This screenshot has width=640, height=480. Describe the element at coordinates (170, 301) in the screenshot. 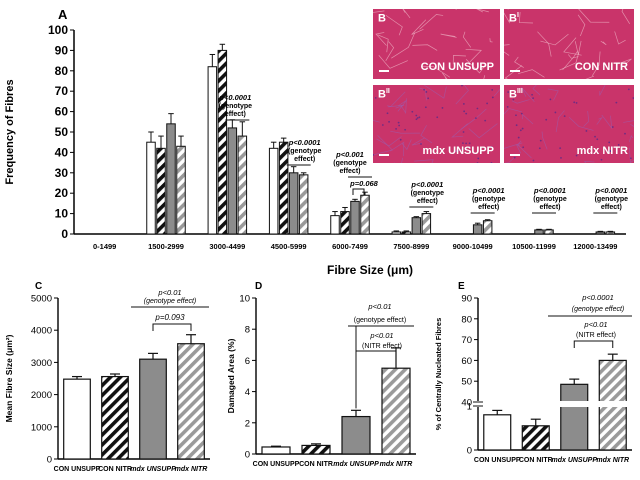

I see `annotation-text: (genotype effect)` at that location.